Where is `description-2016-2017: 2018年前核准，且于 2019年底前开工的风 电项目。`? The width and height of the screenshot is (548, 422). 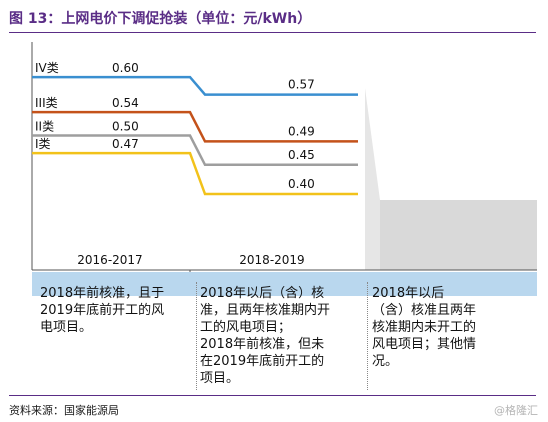
description-2016-2017: 2018年前核准，且于 2019年底前开工的风 电项目。 is located at coordinates (102, 310).